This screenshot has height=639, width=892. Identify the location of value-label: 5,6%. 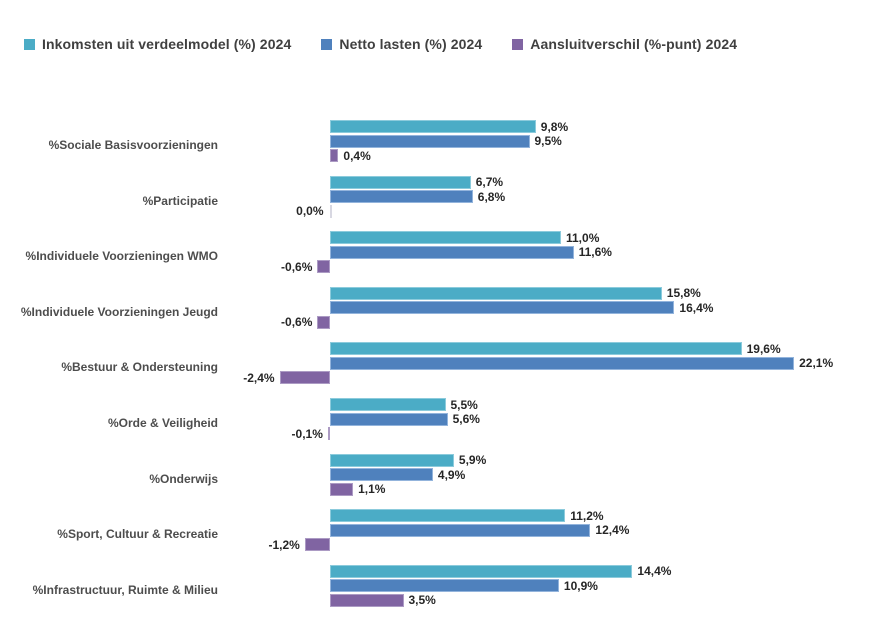
(466, 419).